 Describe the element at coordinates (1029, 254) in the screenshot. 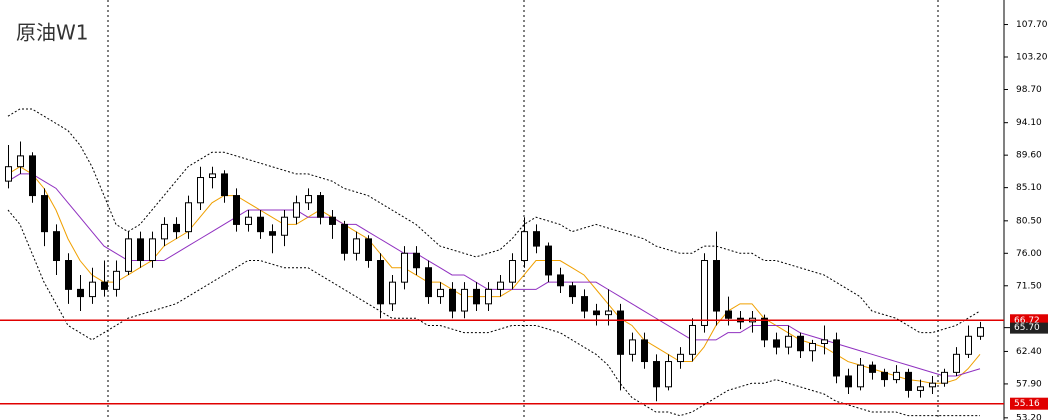

I see `y-tick-label: 76.00` at that location.